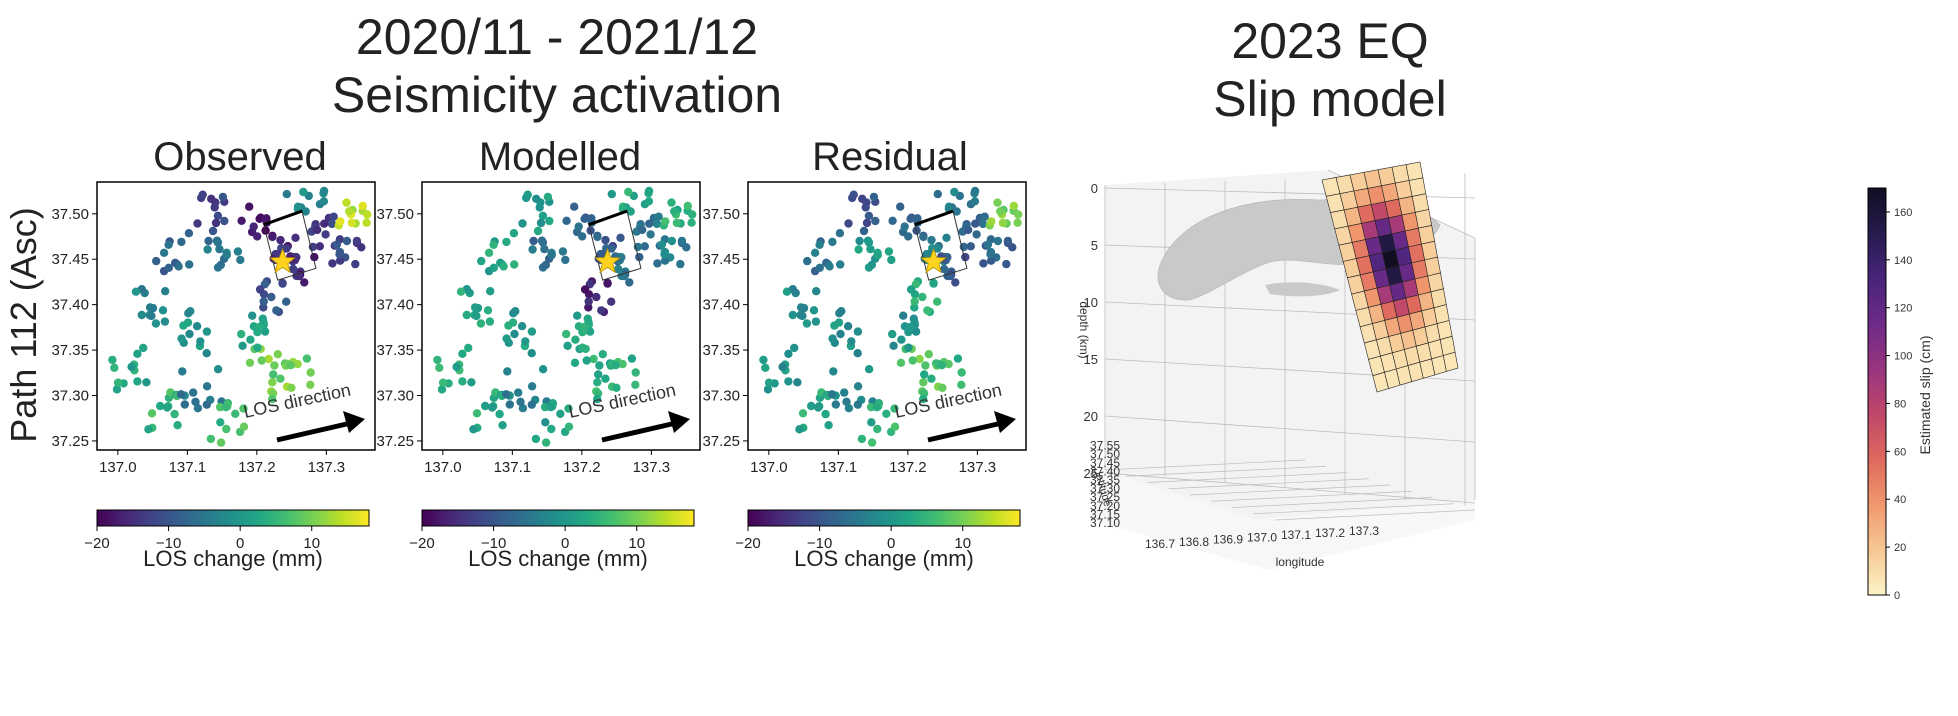  I want to click on modelled-fault-top-edge, so click(608, 218).